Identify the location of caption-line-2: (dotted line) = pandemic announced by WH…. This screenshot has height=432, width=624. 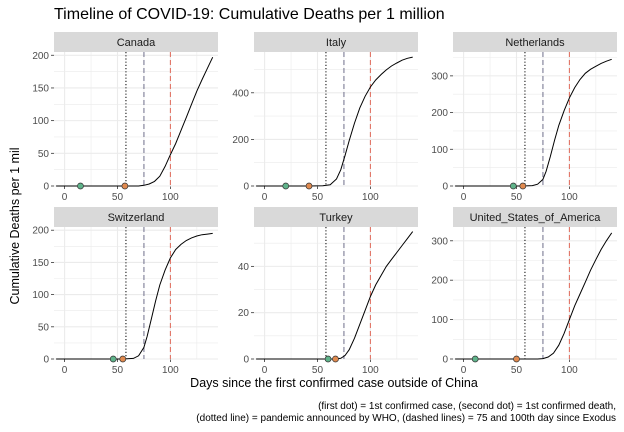
(406, 418).